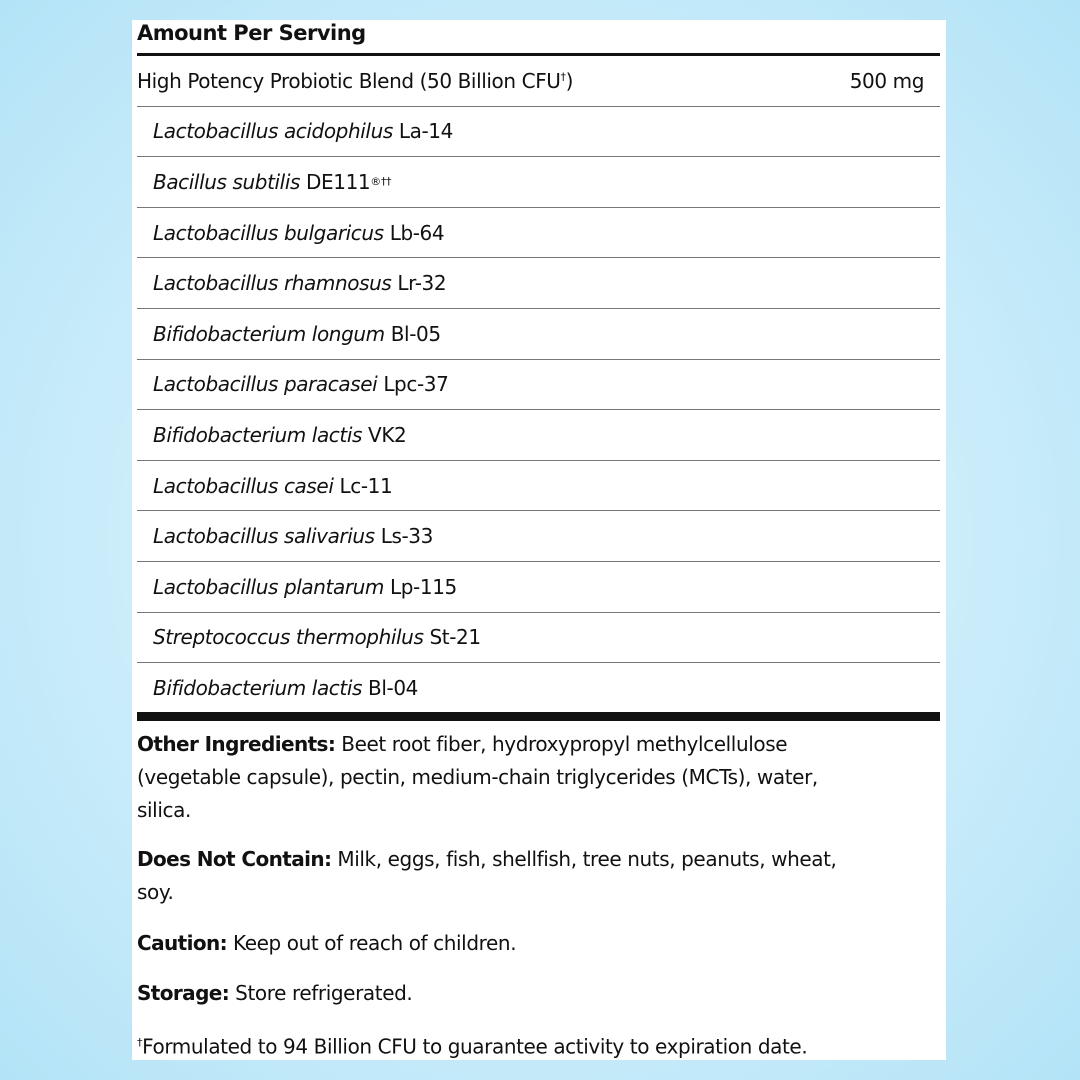 Image resolution: width=1080 pixels, height=1080 pixels. What do you see at coordinates (415, 333) in the screenshot?
I see `strain-code: Bl-05` at bounding box center [415, 333].